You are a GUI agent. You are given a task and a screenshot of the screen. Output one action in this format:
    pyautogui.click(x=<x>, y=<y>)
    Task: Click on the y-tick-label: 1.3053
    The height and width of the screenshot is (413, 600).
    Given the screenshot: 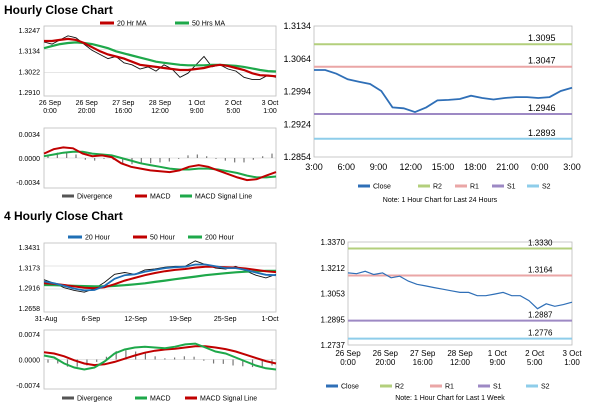 What is the action you would take?
    pyautogui.click(x=333, y=294)
    